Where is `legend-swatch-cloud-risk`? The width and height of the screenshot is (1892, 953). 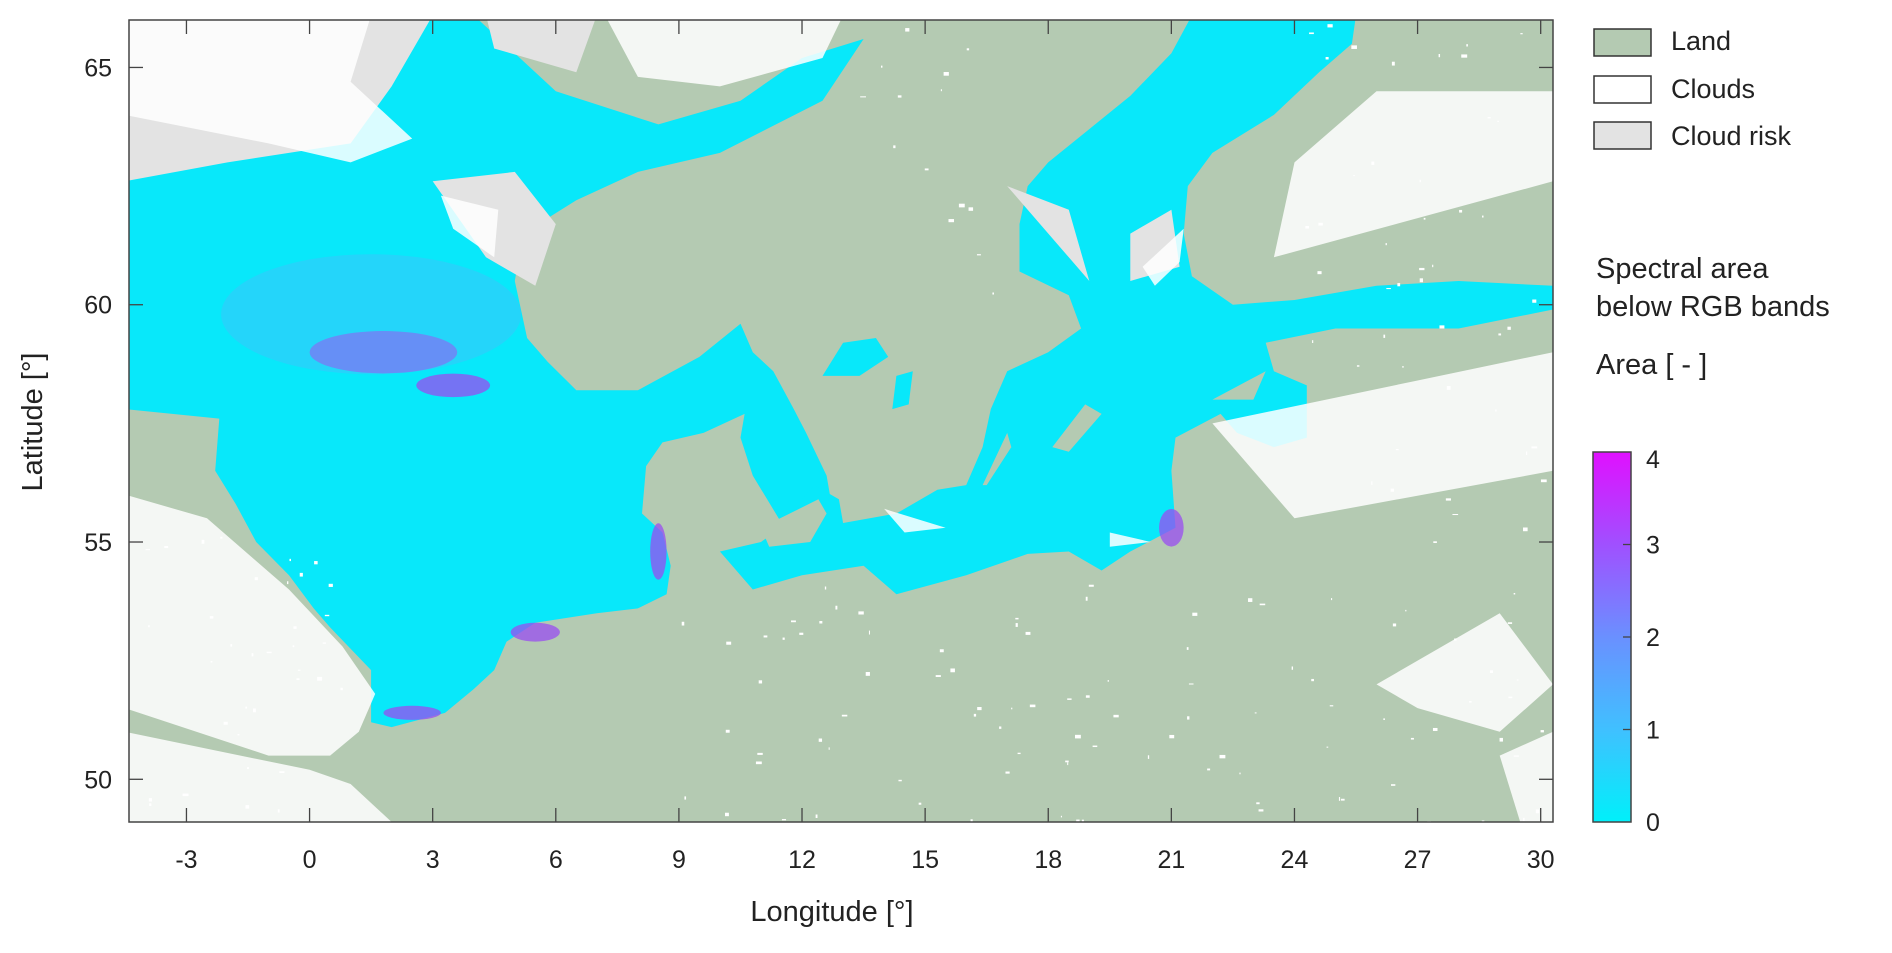
legend-swatch-cloud-risk is located at coordinates (1622, 135).